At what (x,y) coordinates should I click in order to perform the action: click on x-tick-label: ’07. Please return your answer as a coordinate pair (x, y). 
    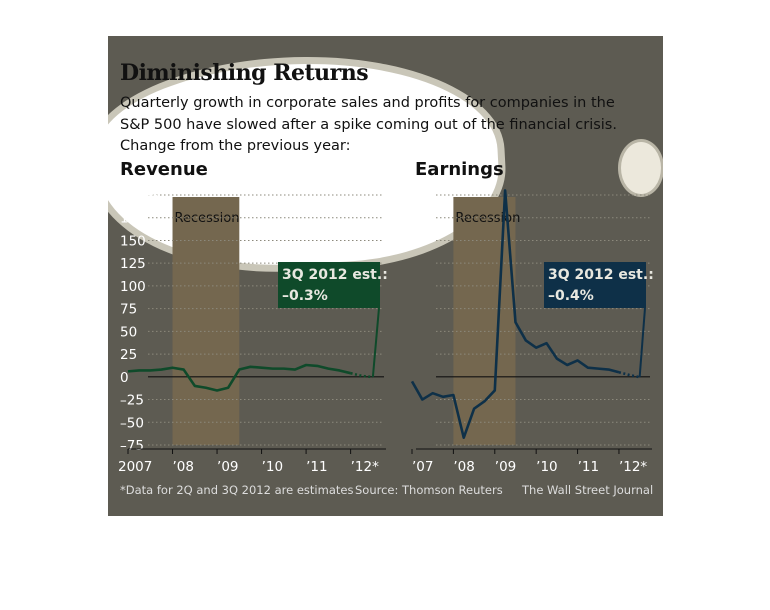
    Looking at the image, I should click on (422, 467).